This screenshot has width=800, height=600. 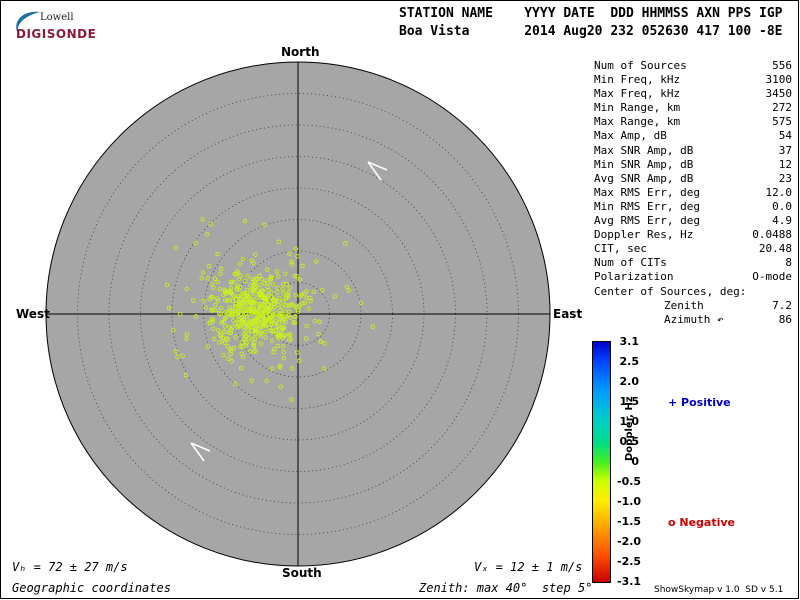 What do you see at coordinates (693, 306) in the screenshot?
I see `center-zenith-row: Zenith 7.2` at bounding box center [693, 306].